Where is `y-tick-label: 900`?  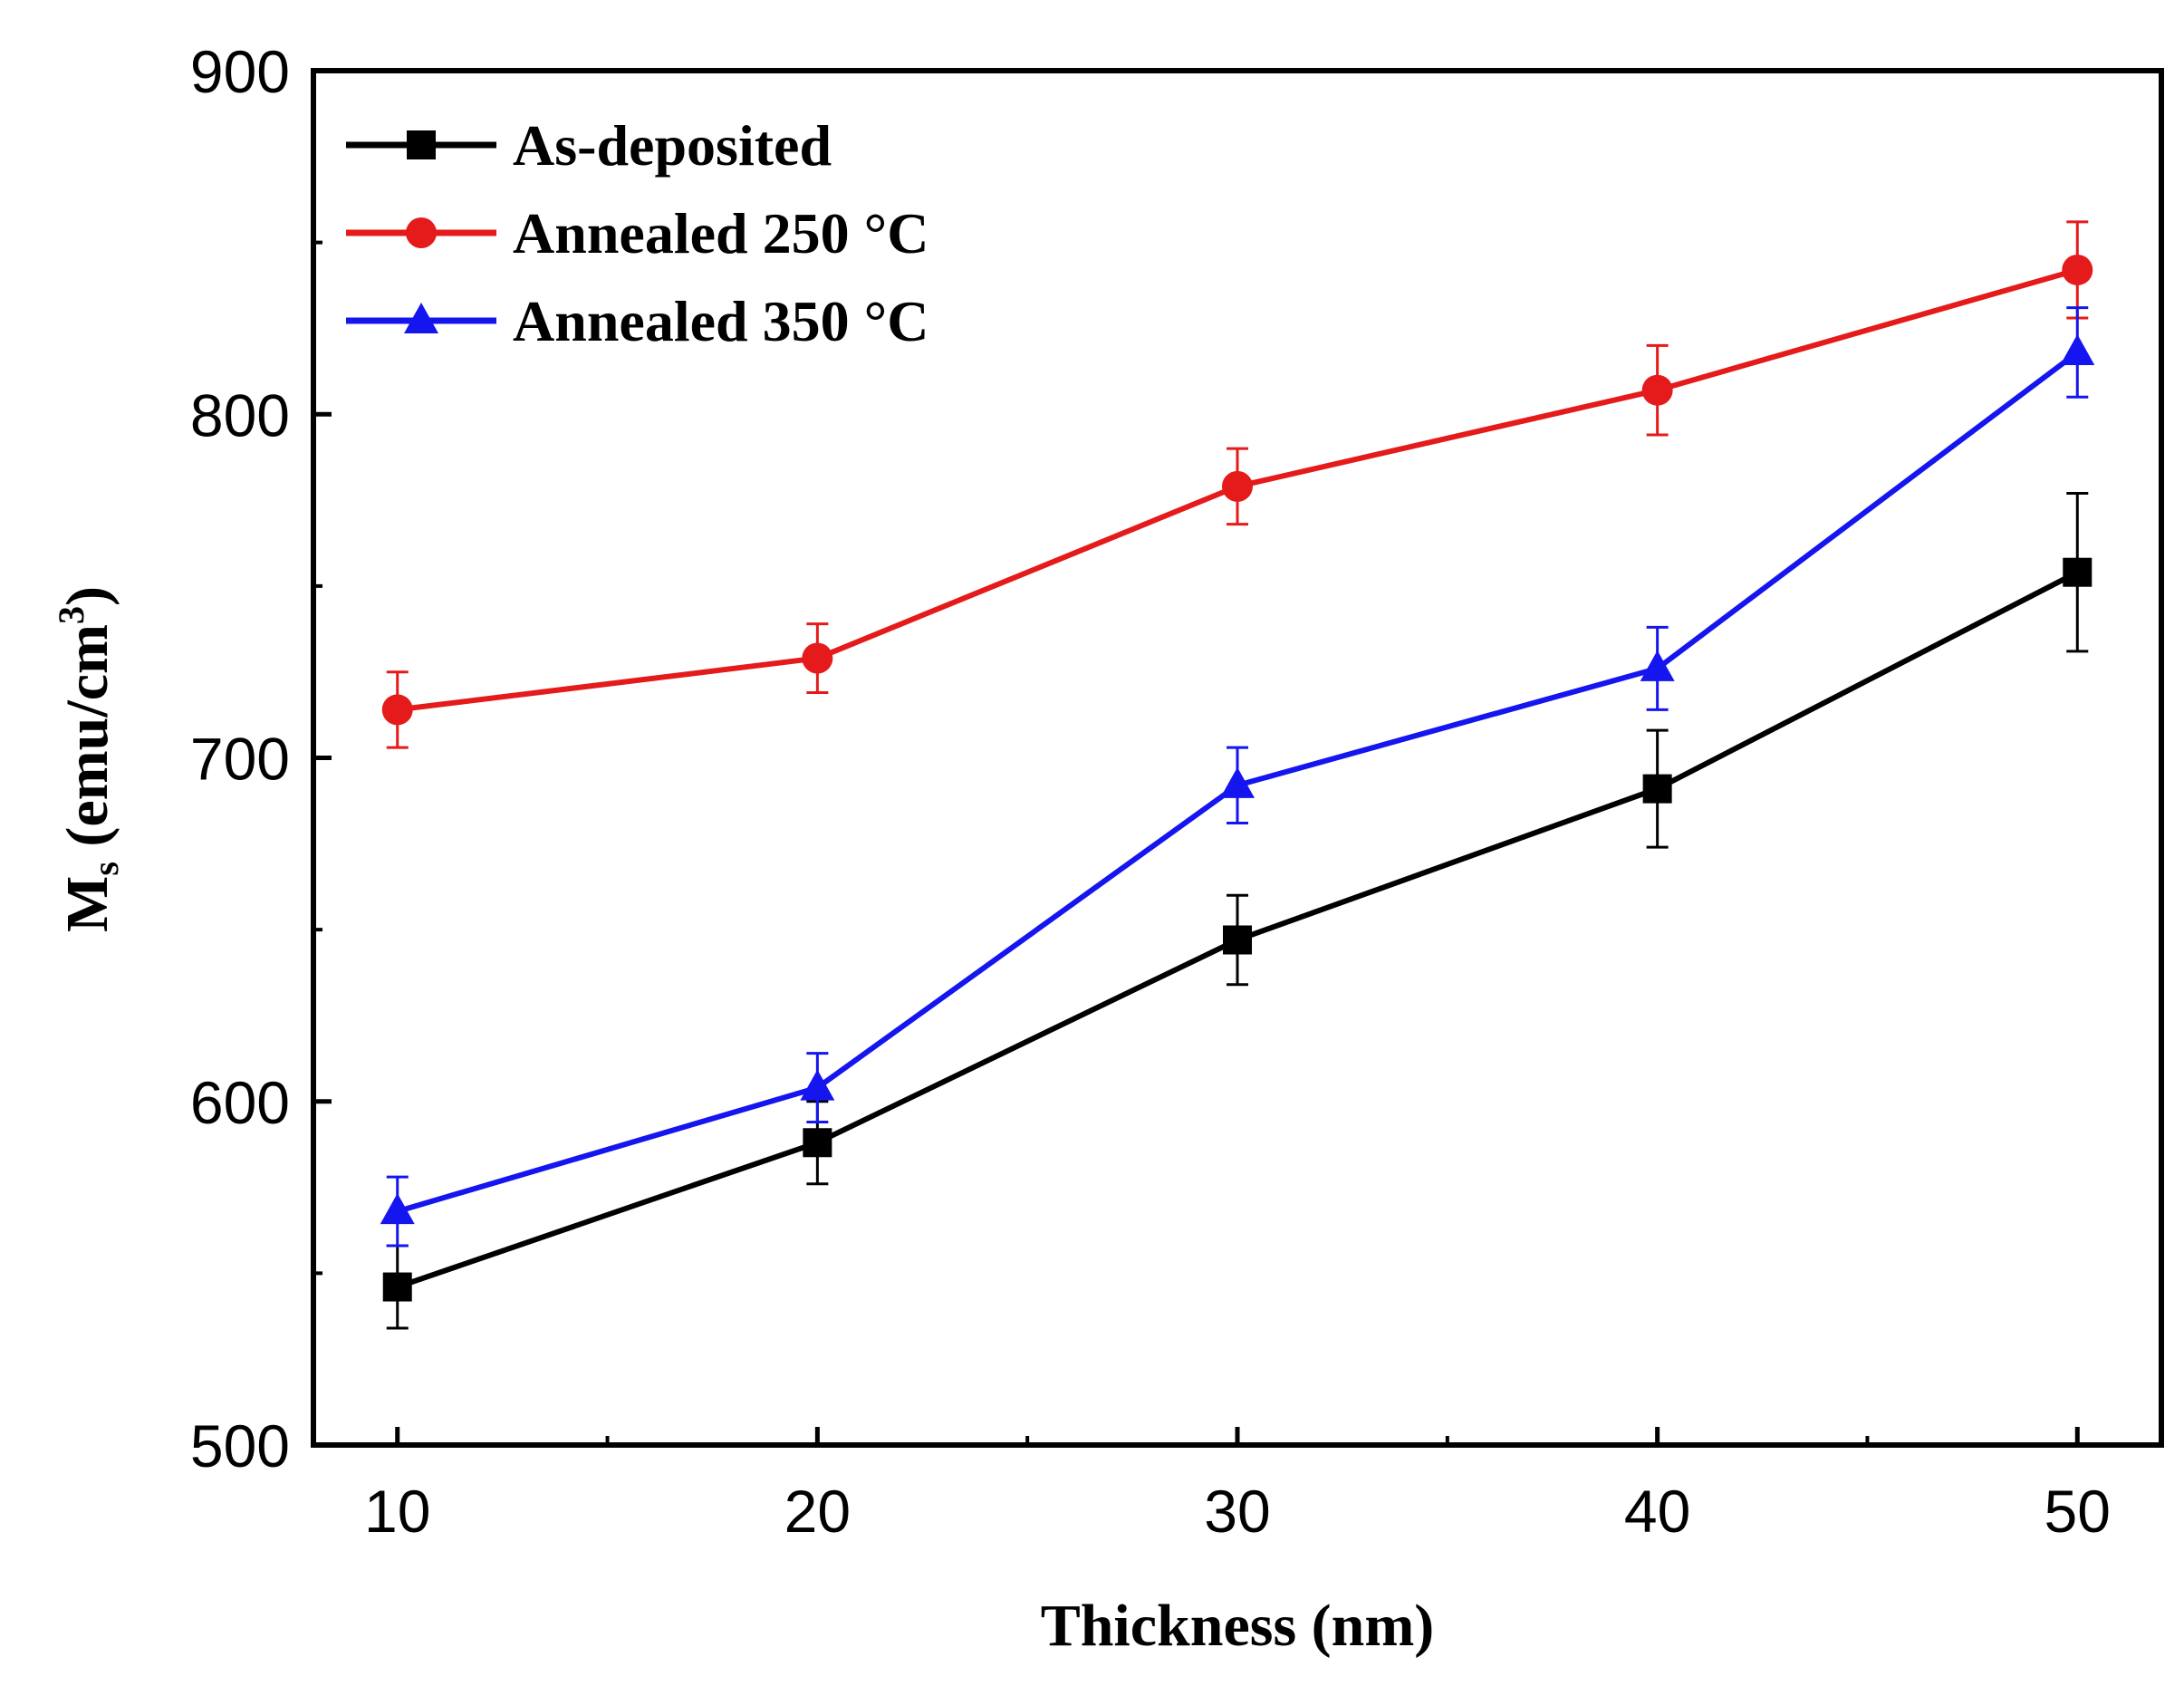 y-tick-label: 900 is located at coordinates (240, 71).